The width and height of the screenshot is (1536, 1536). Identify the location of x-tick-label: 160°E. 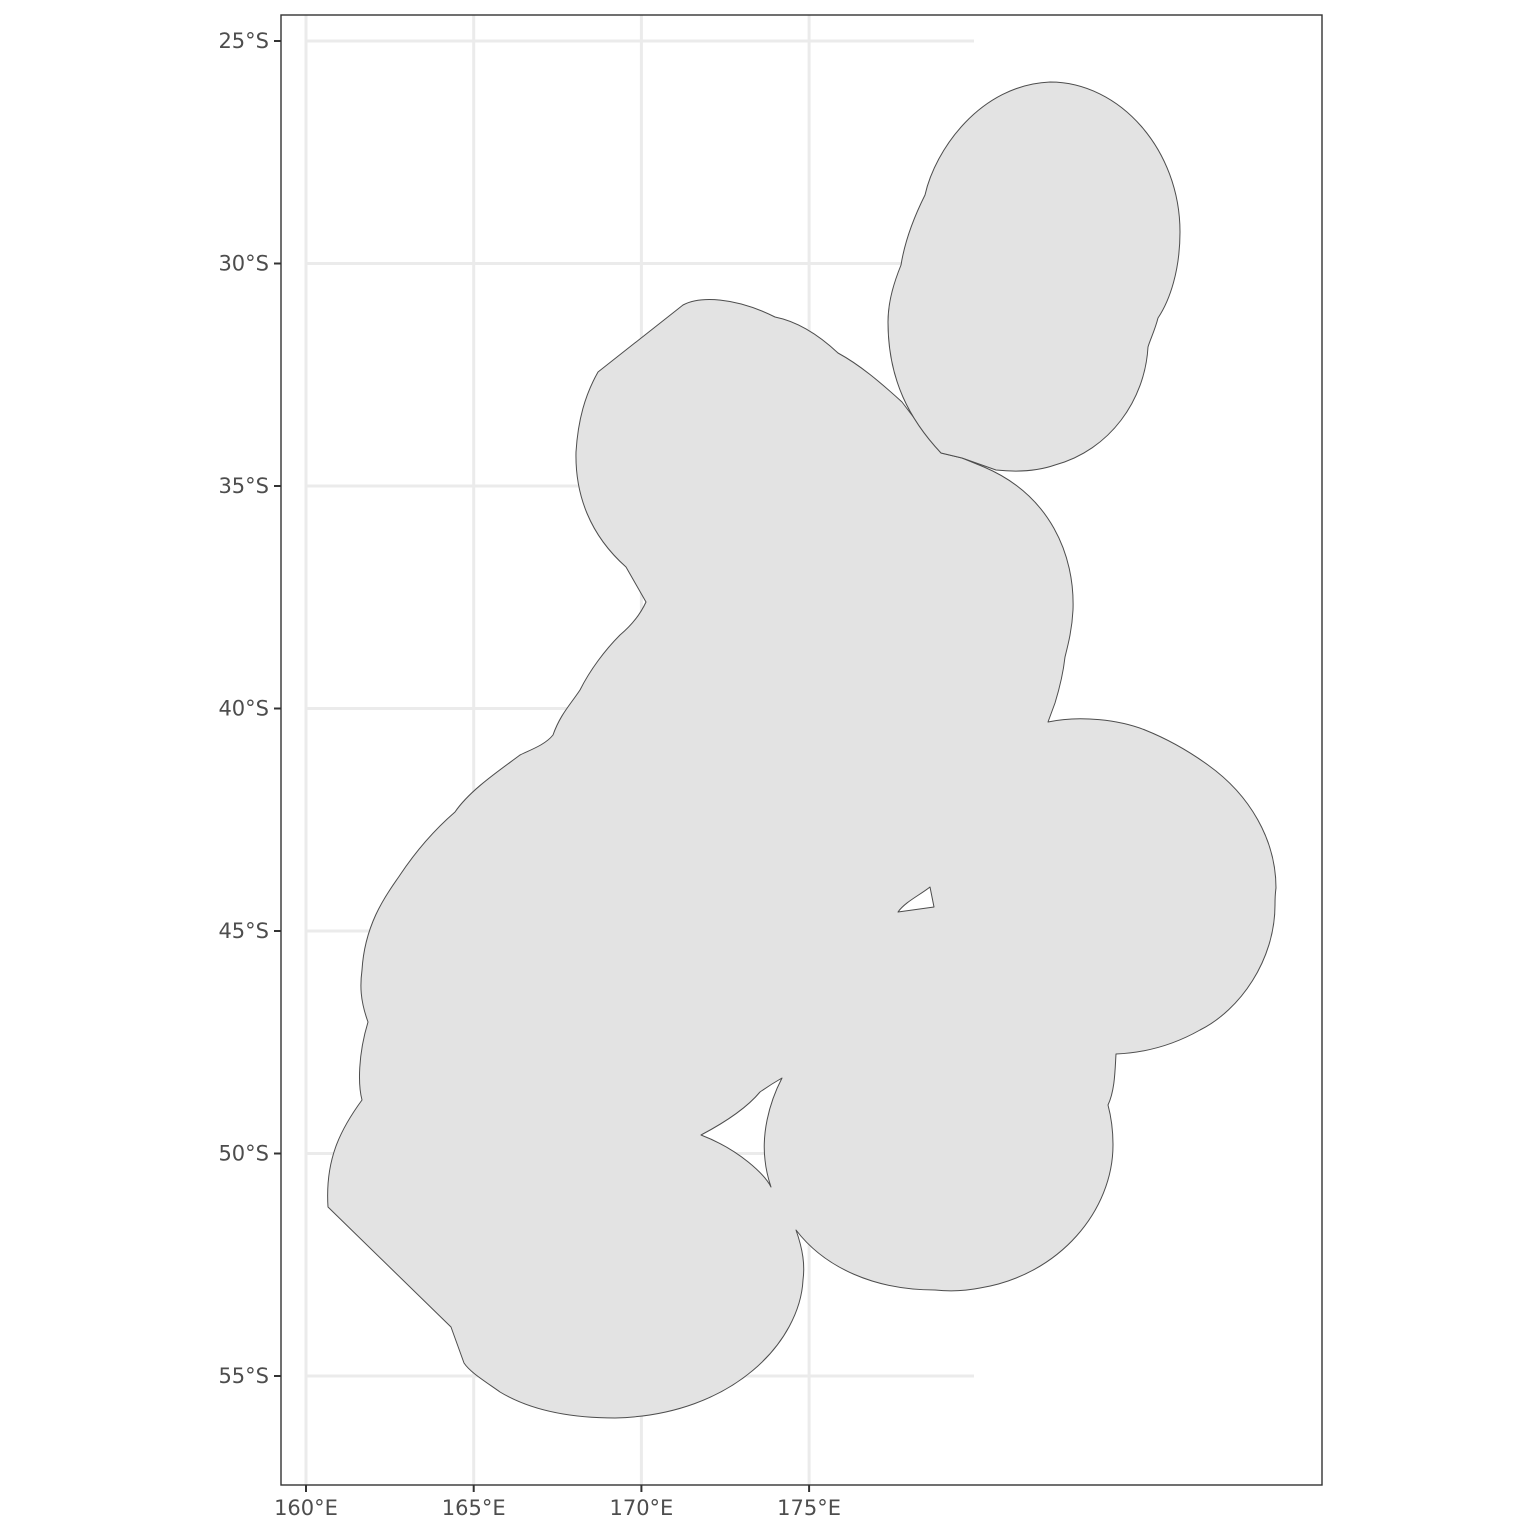
(306, 1508).